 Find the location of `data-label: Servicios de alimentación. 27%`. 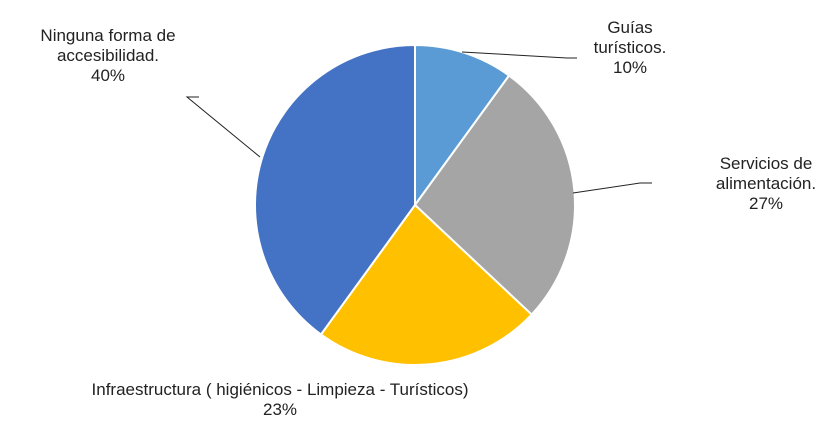

data-label: Servicios de alimentación. 27% is located at coordinates (766, 184).